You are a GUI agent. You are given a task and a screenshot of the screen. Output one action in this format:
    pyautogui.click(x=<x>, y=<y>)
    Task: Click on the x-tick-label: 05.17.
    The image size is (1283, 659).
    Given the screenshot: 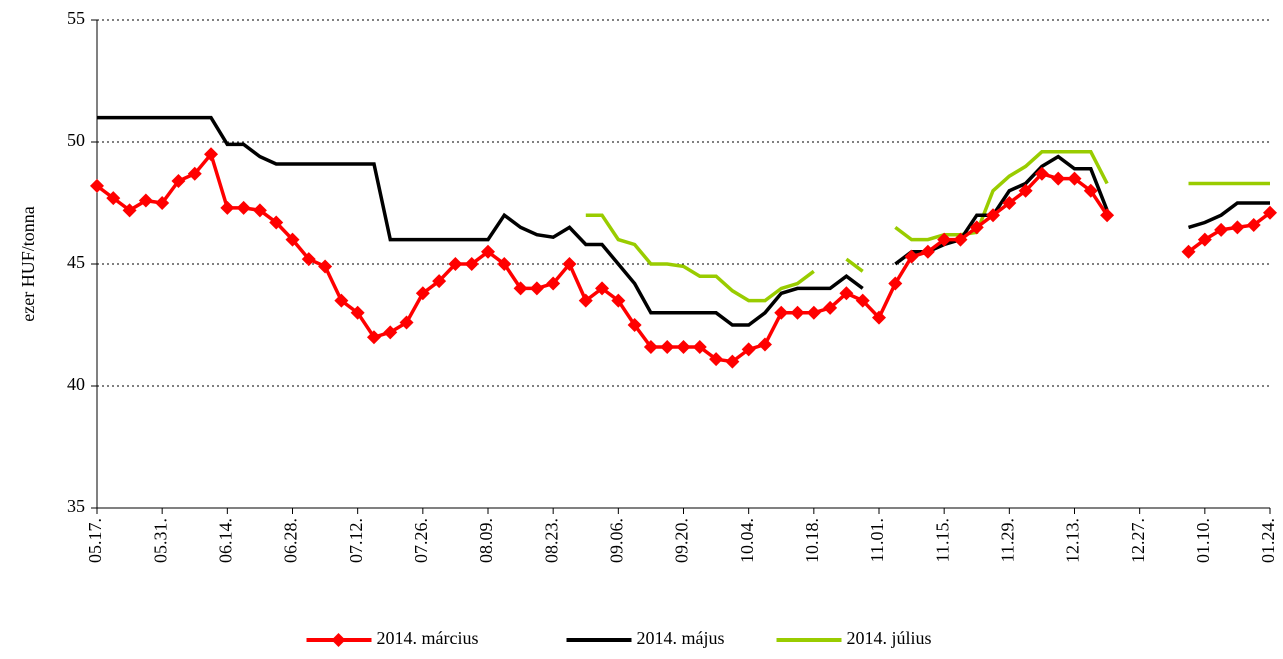 What is the action you would take?
    pyautogui.click(x=95, y=540)
    